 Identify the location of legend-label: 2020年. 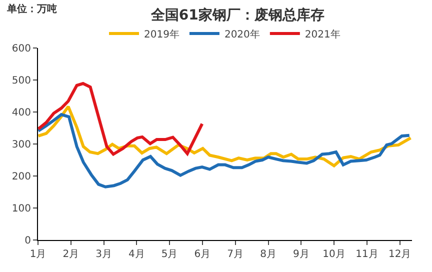
(242, 34).